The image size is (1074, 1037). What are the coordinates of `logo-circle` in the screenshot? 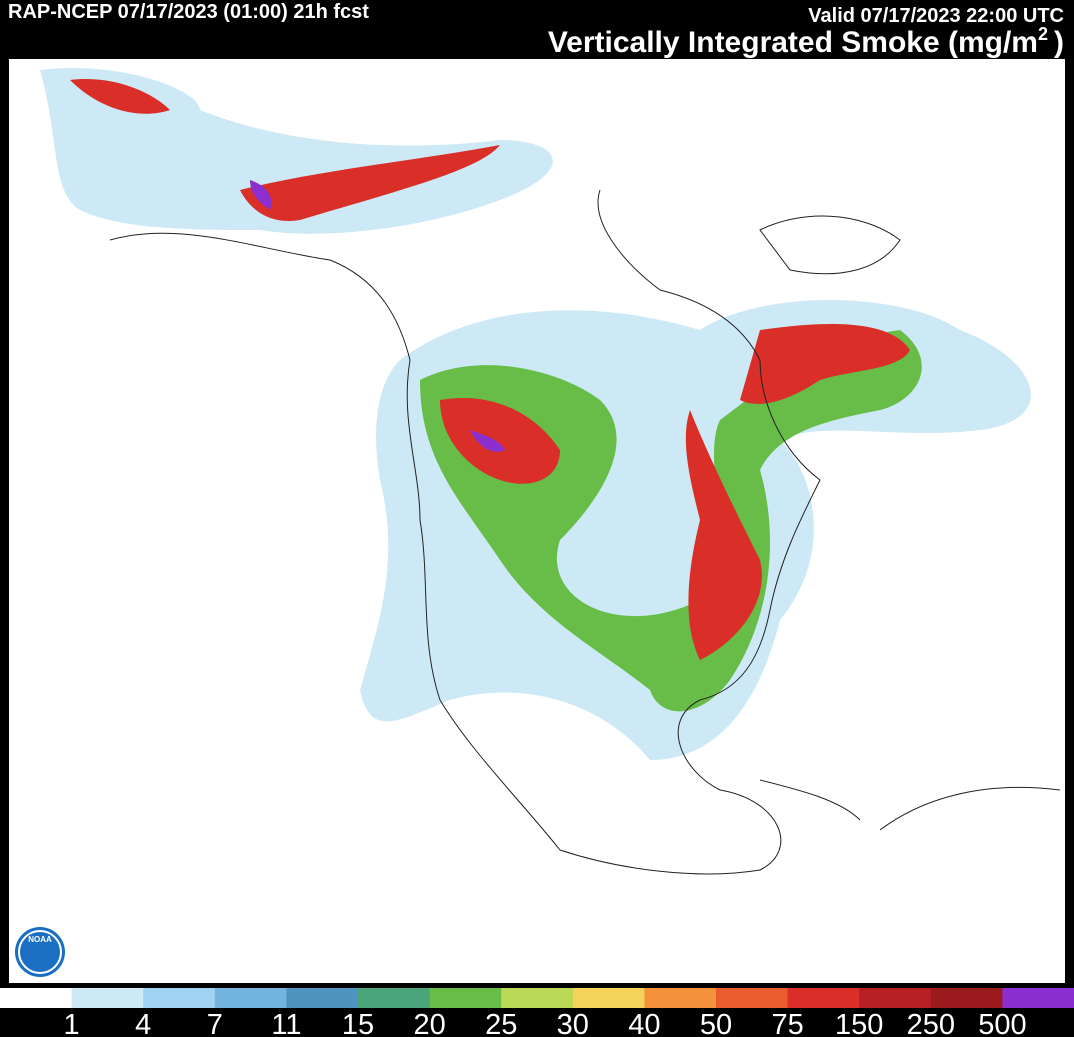 It's located at (40, 952).